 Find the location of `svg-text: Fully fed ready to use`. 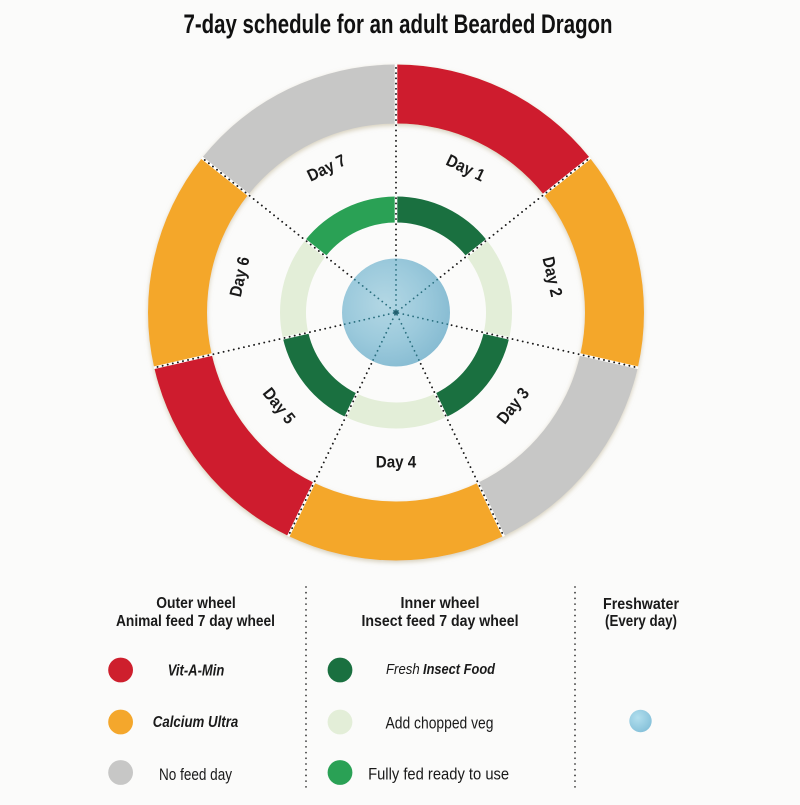

svg-text: Fully fed ready to use is located at coordinates (438, 775).